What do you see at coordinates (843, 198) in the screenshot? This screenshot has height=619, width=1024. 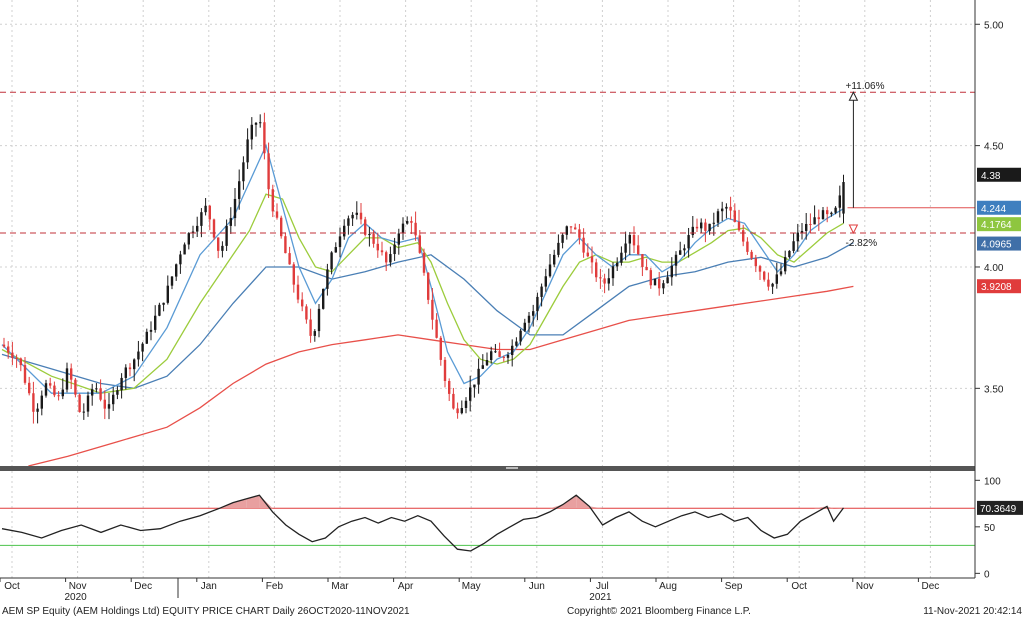 I see `last-candle-body` at bounding box center [843, 198].